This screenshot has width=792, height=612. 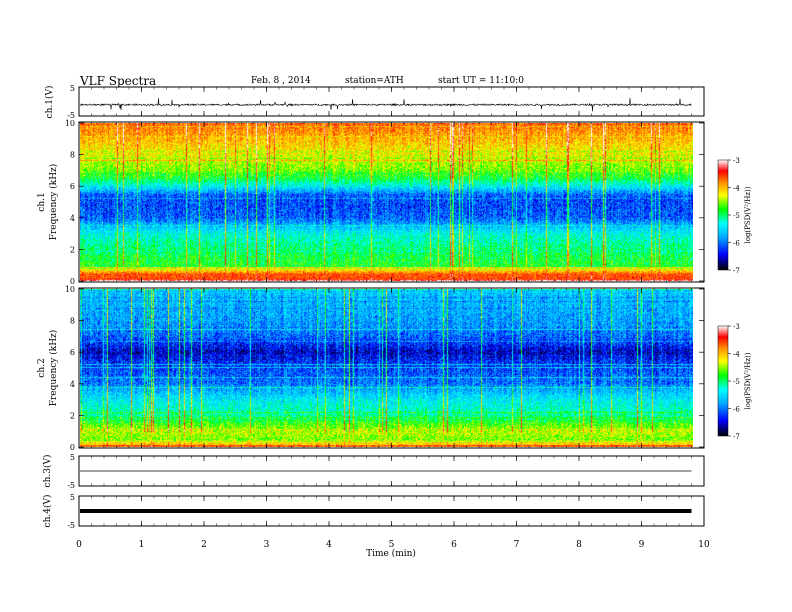 What do you see at coordinates (53, 368) in the screenshot?
I see `ch2-spectrogram-ylabel-2: Frequency (kHz)` at bounding box center [53, 368].